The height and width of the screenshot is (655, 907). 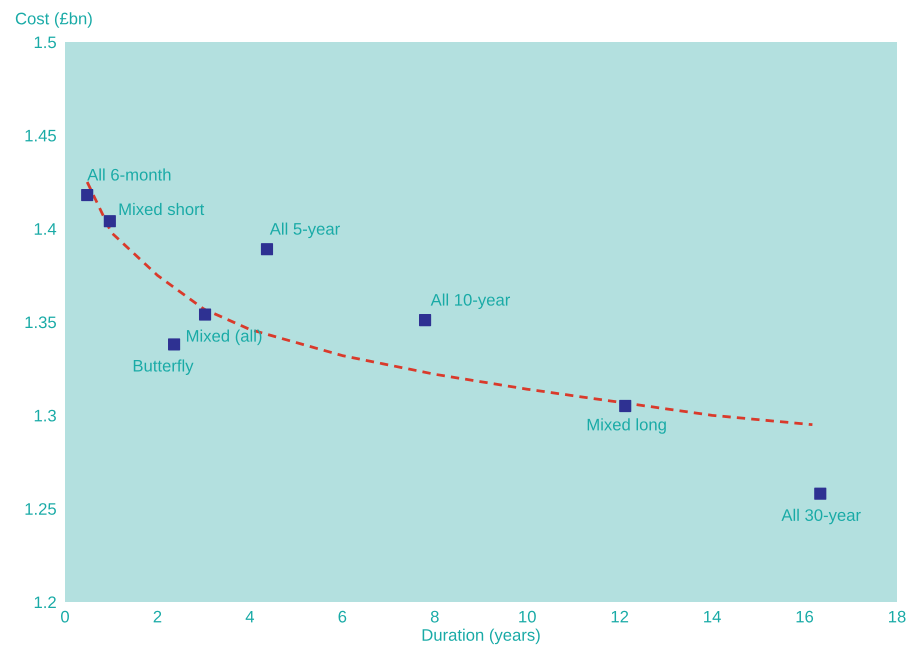 I want to click on x-tick-label: 6, so click(x=342, y=616).